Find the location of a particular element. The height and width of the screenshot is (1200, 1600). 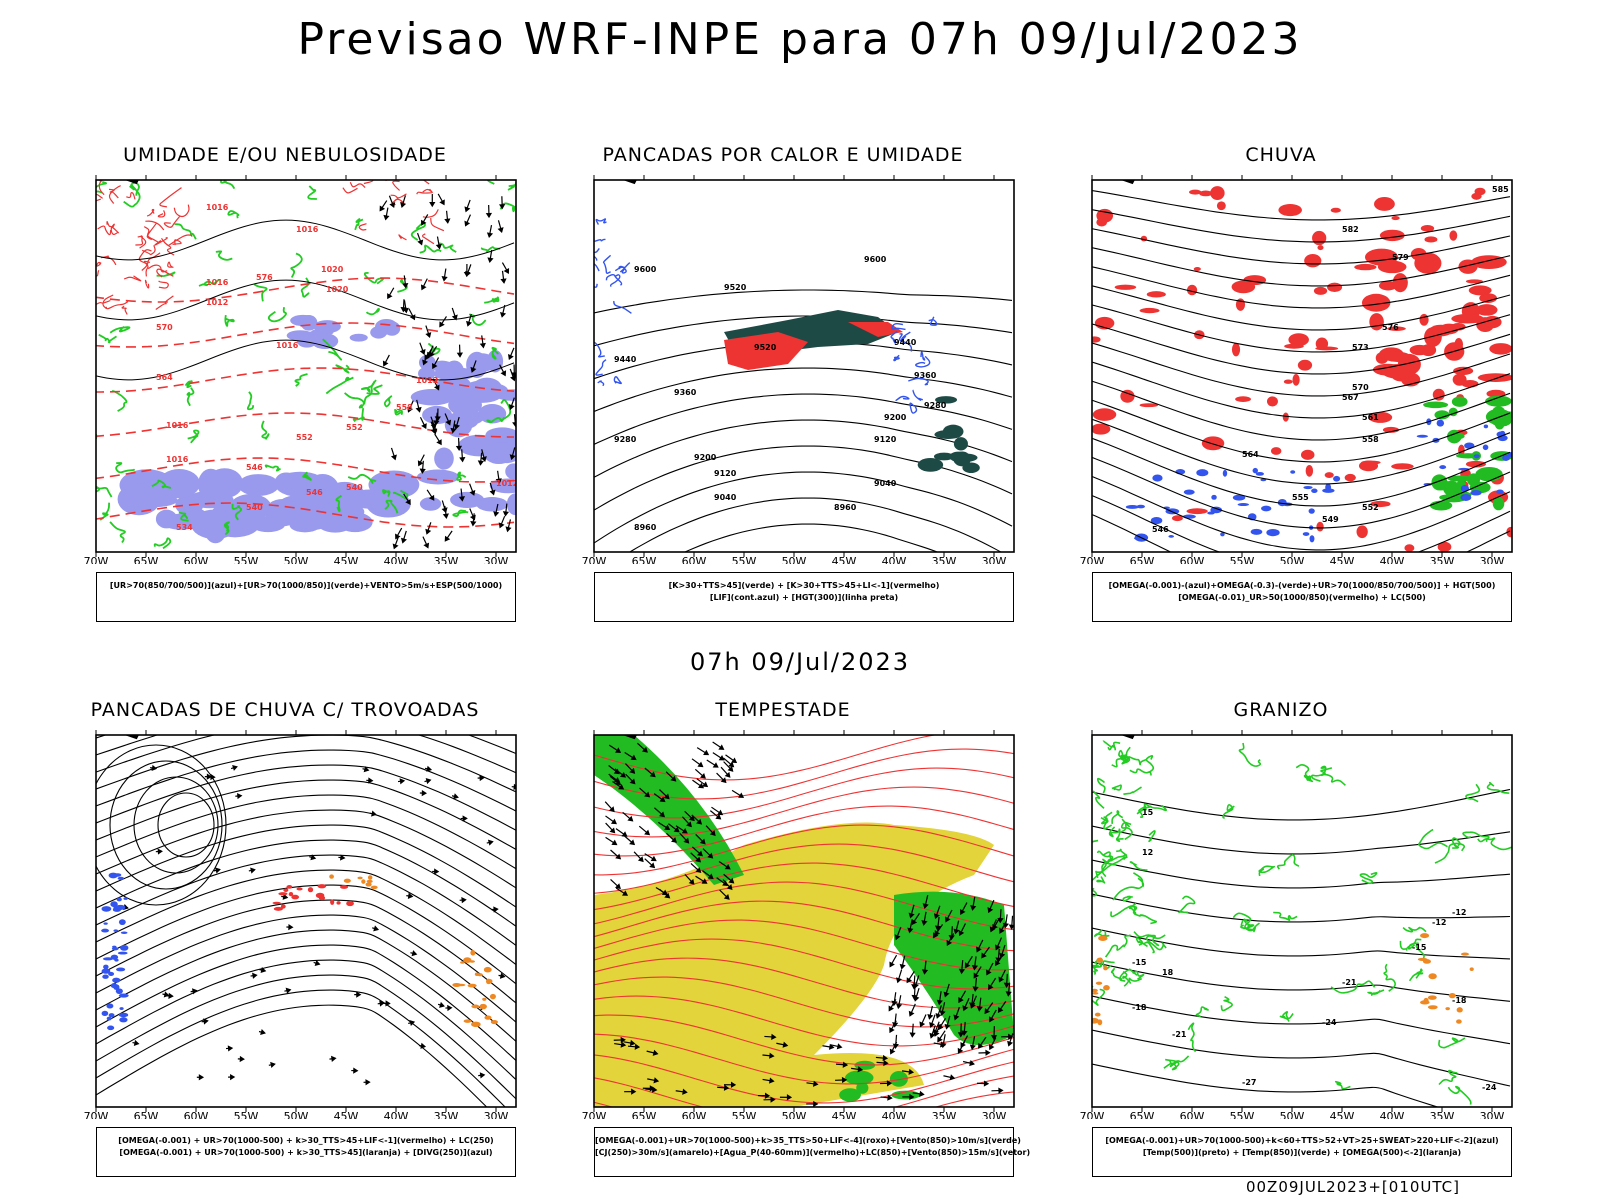

coastline is located at coordinates (254, 728).